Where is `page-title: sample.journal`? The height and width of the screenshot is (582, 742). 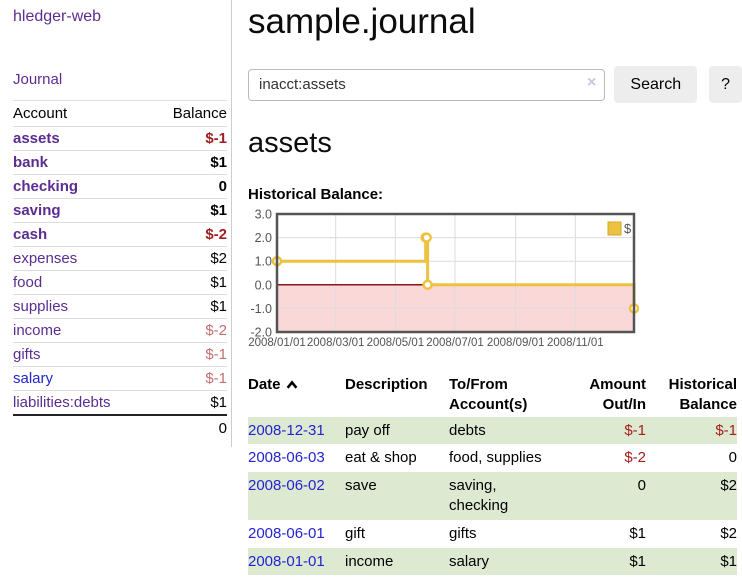
page-title: sample.journal is located at coordinates (362, 21).